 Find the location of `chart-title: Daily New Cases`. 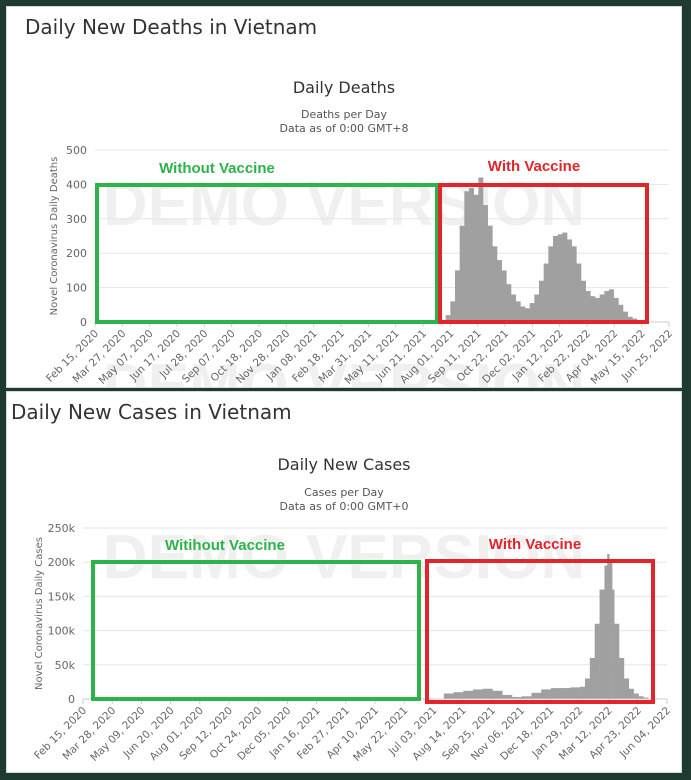

chart-title: Daily New Cases is located at coordinates (343, 464).